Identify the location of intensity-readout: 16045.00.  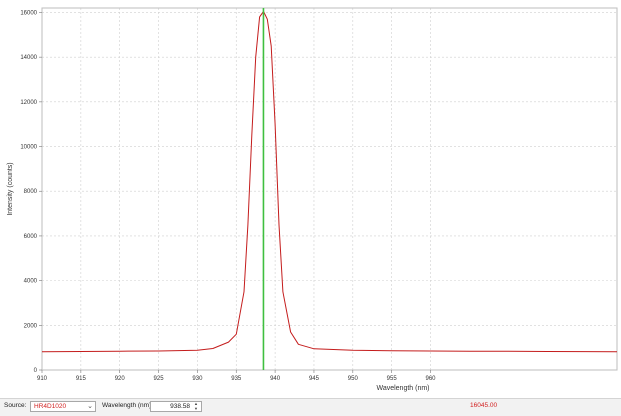
(484, 405).